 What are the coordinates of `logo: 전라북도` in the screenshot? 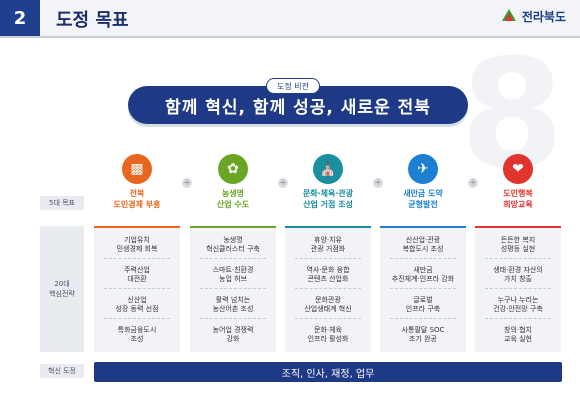 It's located at (533, 16).